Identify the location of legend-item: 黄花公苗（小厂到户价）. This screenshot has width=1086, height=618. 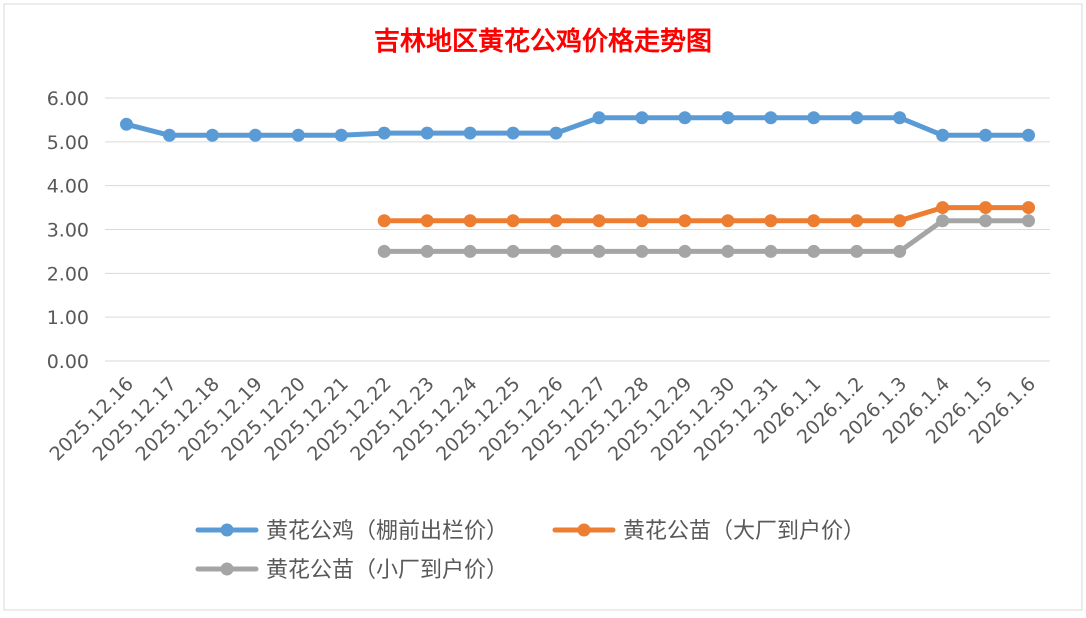
(351, 570).